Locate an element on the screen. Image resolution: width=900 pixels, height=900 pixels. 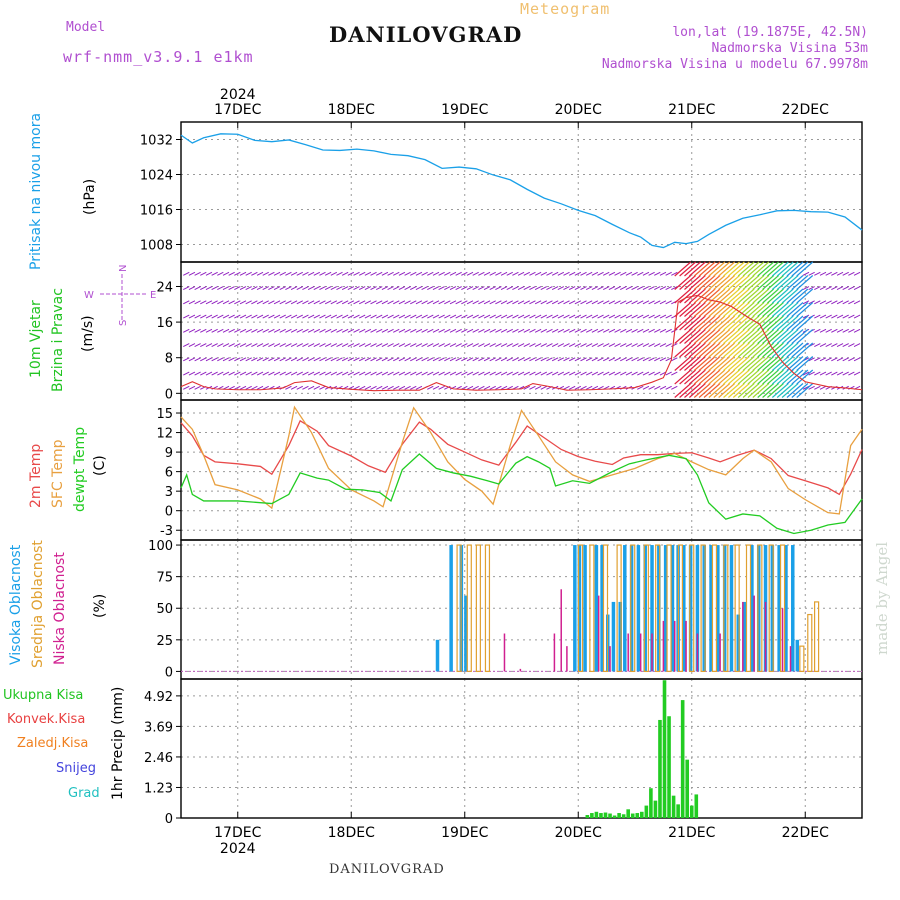
model-label: Model is located at coordinates (86, 27).